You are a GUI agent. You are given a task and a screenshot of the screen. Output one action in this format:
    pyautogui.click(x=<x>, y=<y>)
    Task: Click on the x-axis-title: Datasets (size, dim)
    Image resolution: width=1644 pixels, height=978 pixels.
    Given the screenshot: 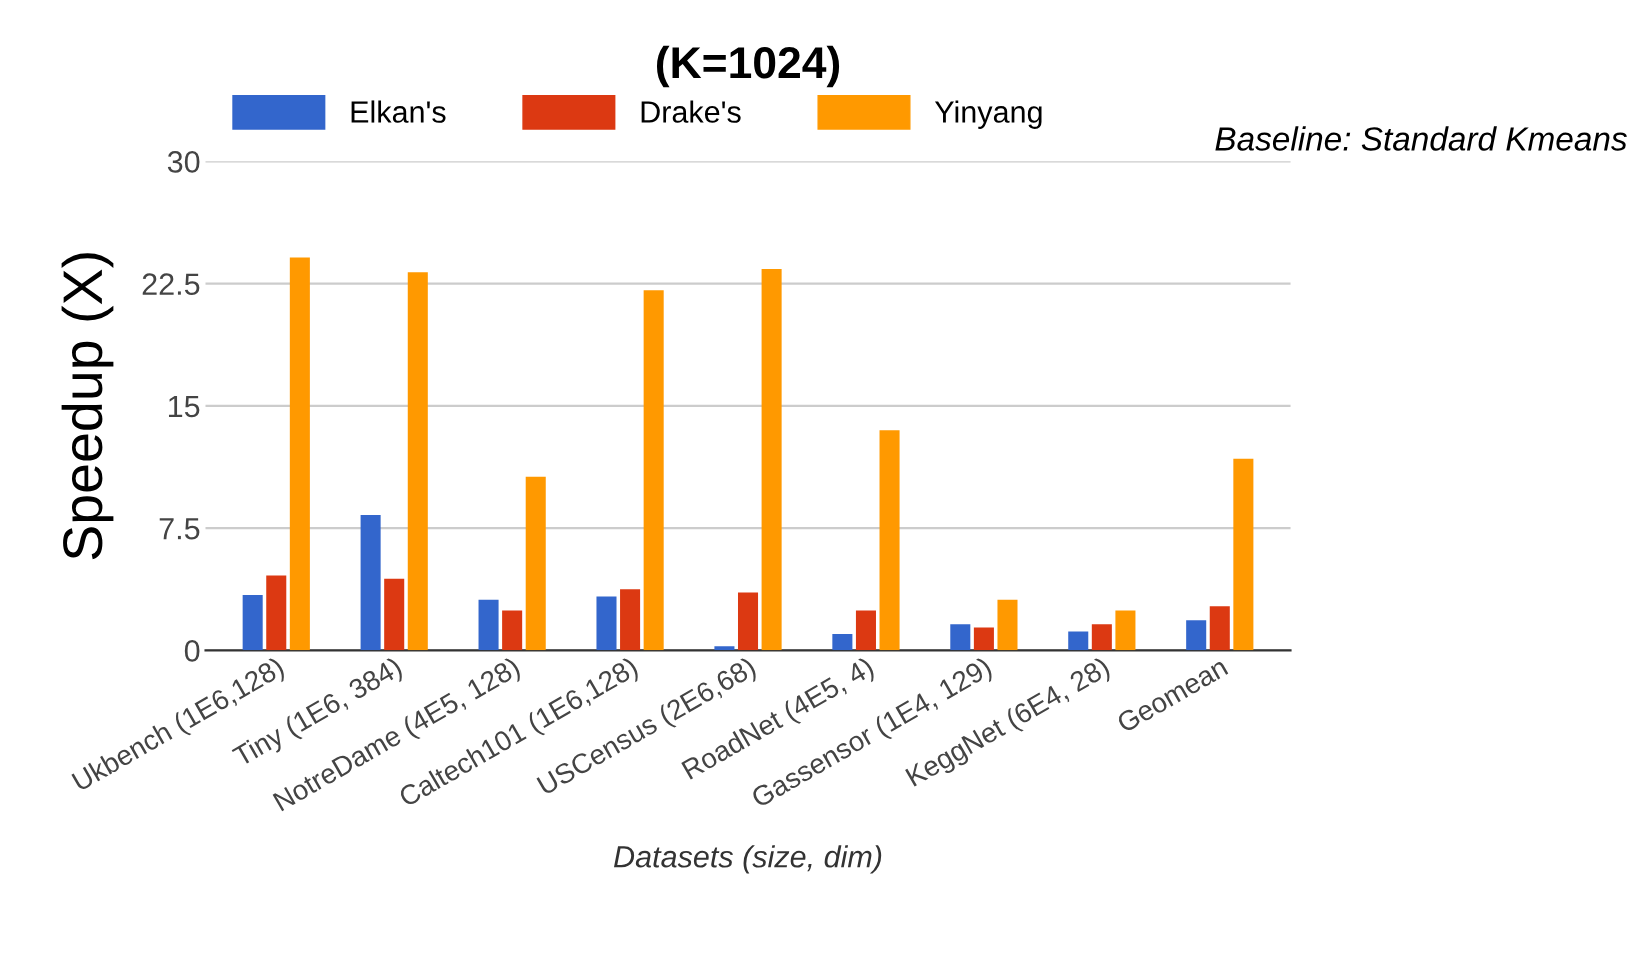 What is the action you would take?
    pyautogui.click(x=747, y=859)
    